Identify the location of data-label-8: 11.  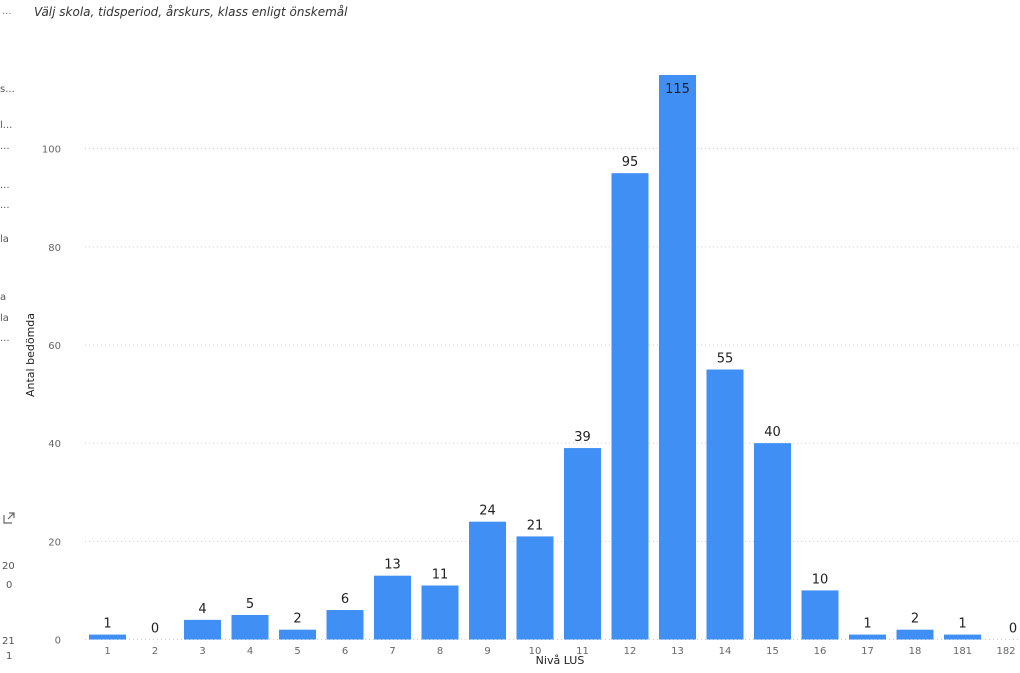
(440, 575).